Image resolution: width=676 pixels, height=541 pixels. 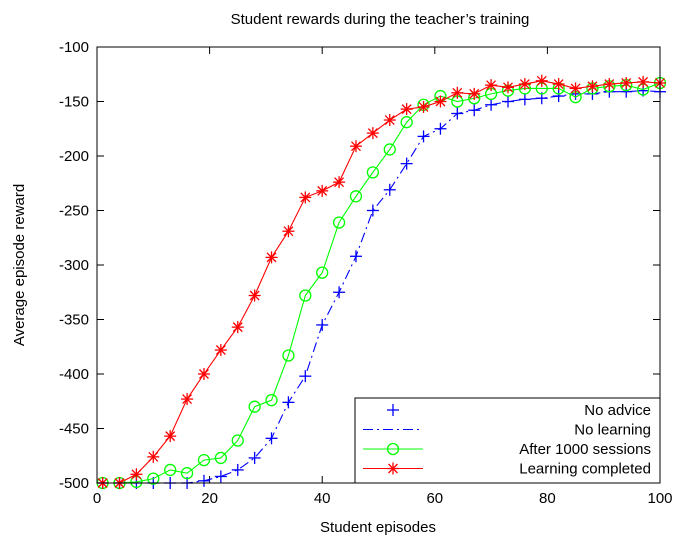 I want to click on legend-item: After 1000 sessions, so click(x=507, y=449).